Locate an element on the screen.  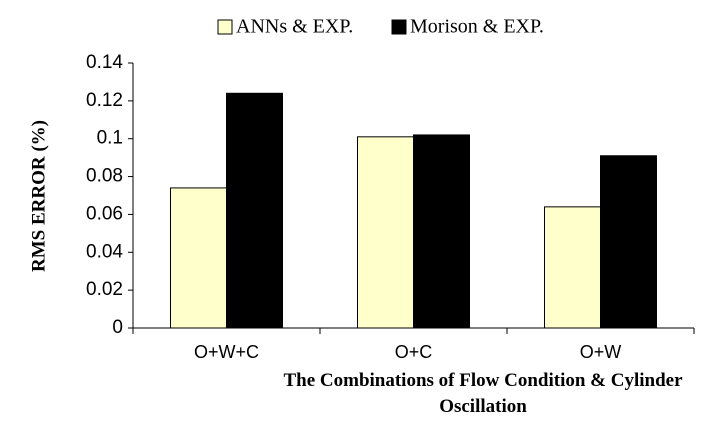
y-tick-label: 0 is located at coordinates (117, 327).